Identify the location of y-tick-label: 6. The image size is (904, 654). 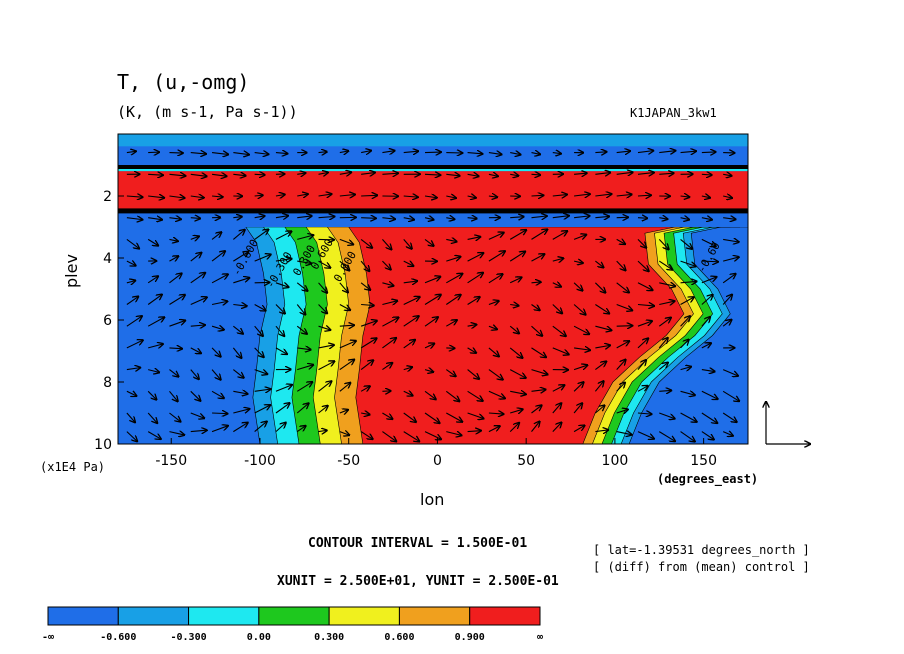
(107, 321).